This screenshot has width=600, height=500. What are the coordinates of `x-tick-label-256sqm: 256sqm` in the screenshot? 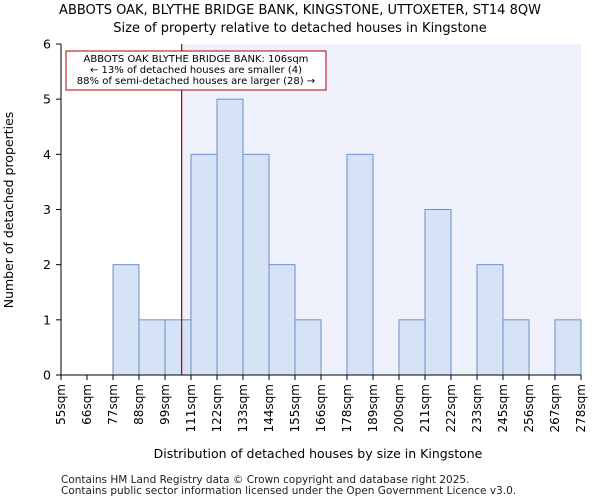 It's located at (529, 408).